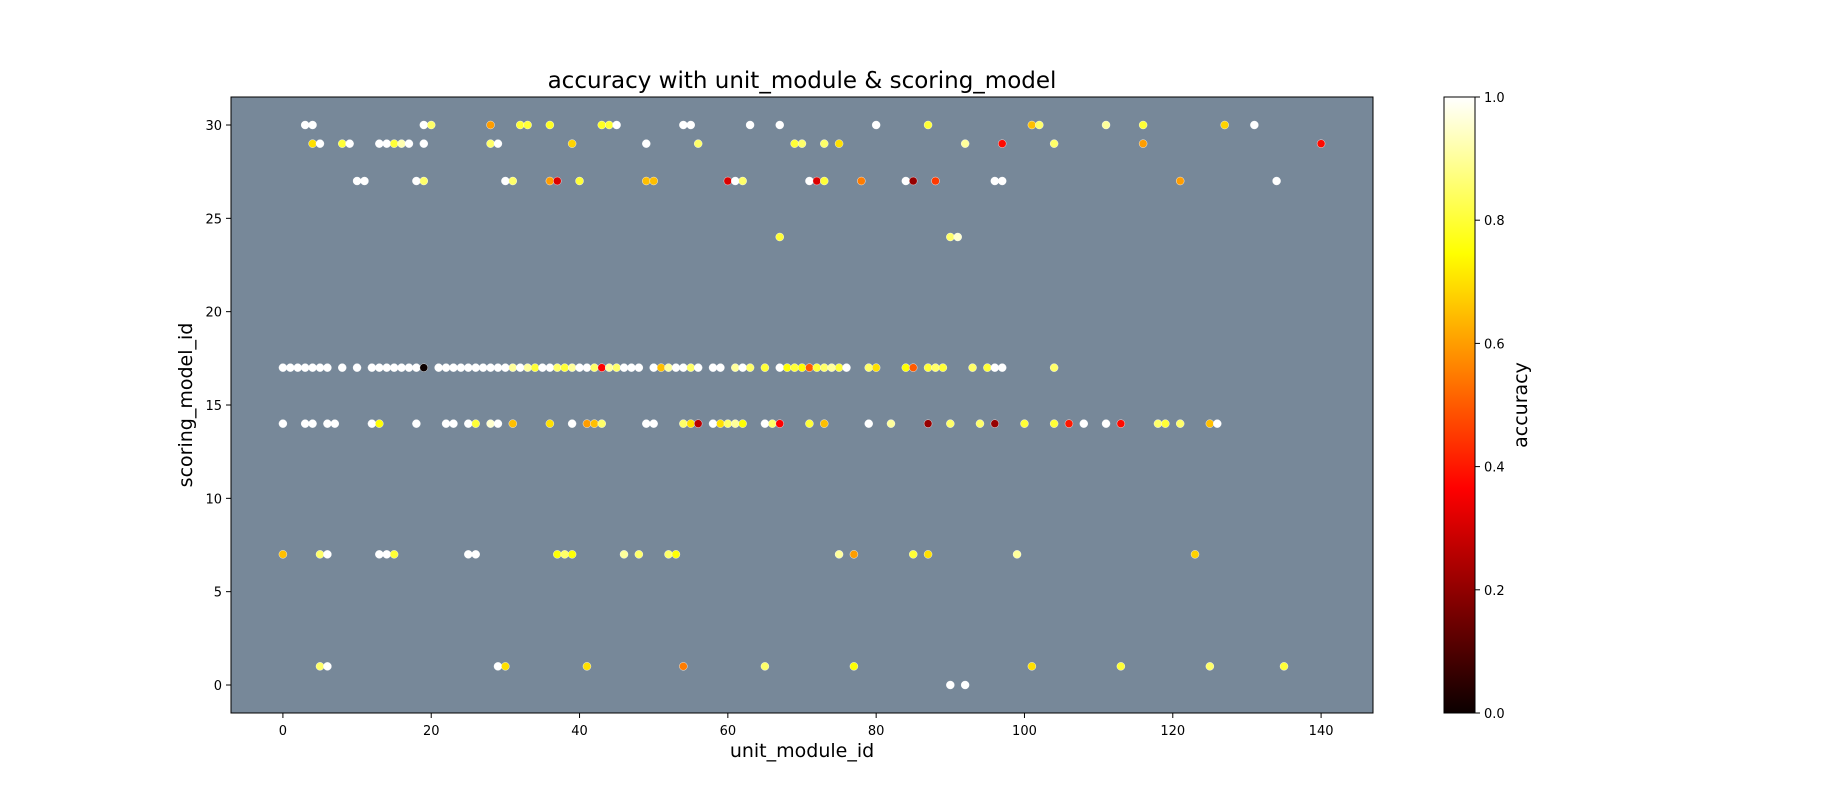 This screenshot has height=800, width=1839. Describe the element at coordinates (213, 126) in the screenshot. I see `y-tick-label: 30` at that location.